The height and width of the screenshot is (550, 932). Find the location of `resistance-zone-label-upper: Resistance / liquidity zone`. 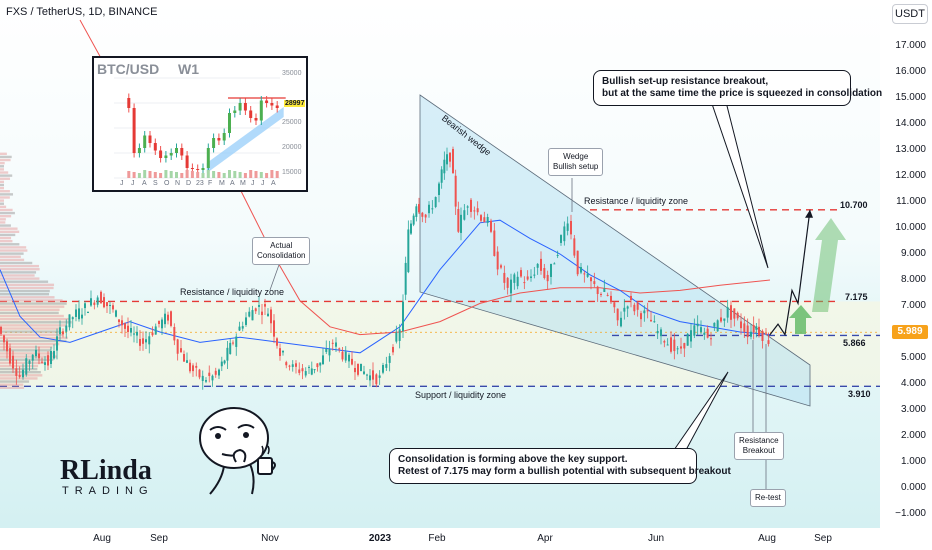

resistance-zone-label-upper: Resistance / liquidity zone is located at coordinates (636, 201).